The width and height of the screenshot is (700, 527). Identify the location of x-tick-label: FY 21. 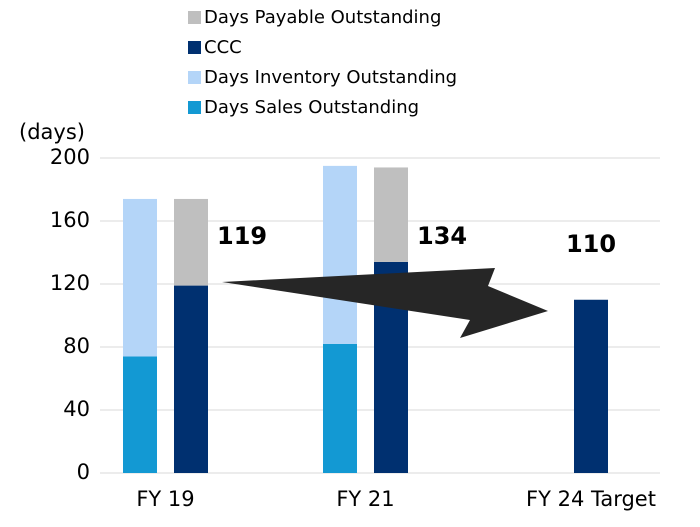
(365, 499).